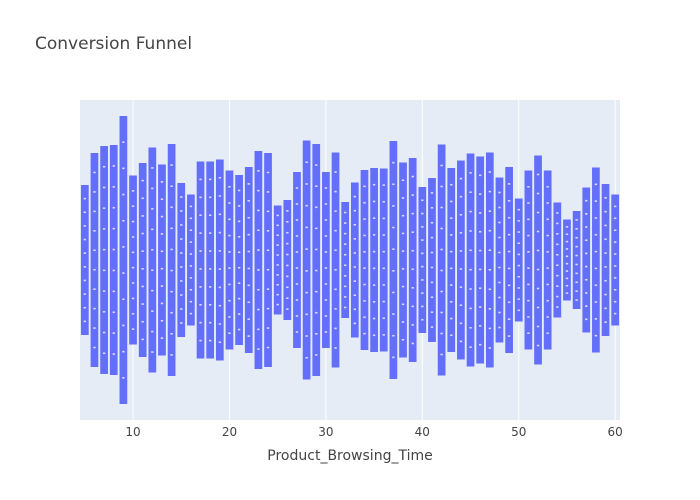 This screenshot has height=500, width=700. What do you see at coordinates (373, 432) in the screenshot?
I see `x-tick-labels: 10 20 30 40 50 60` at bounding box center [373, 432].